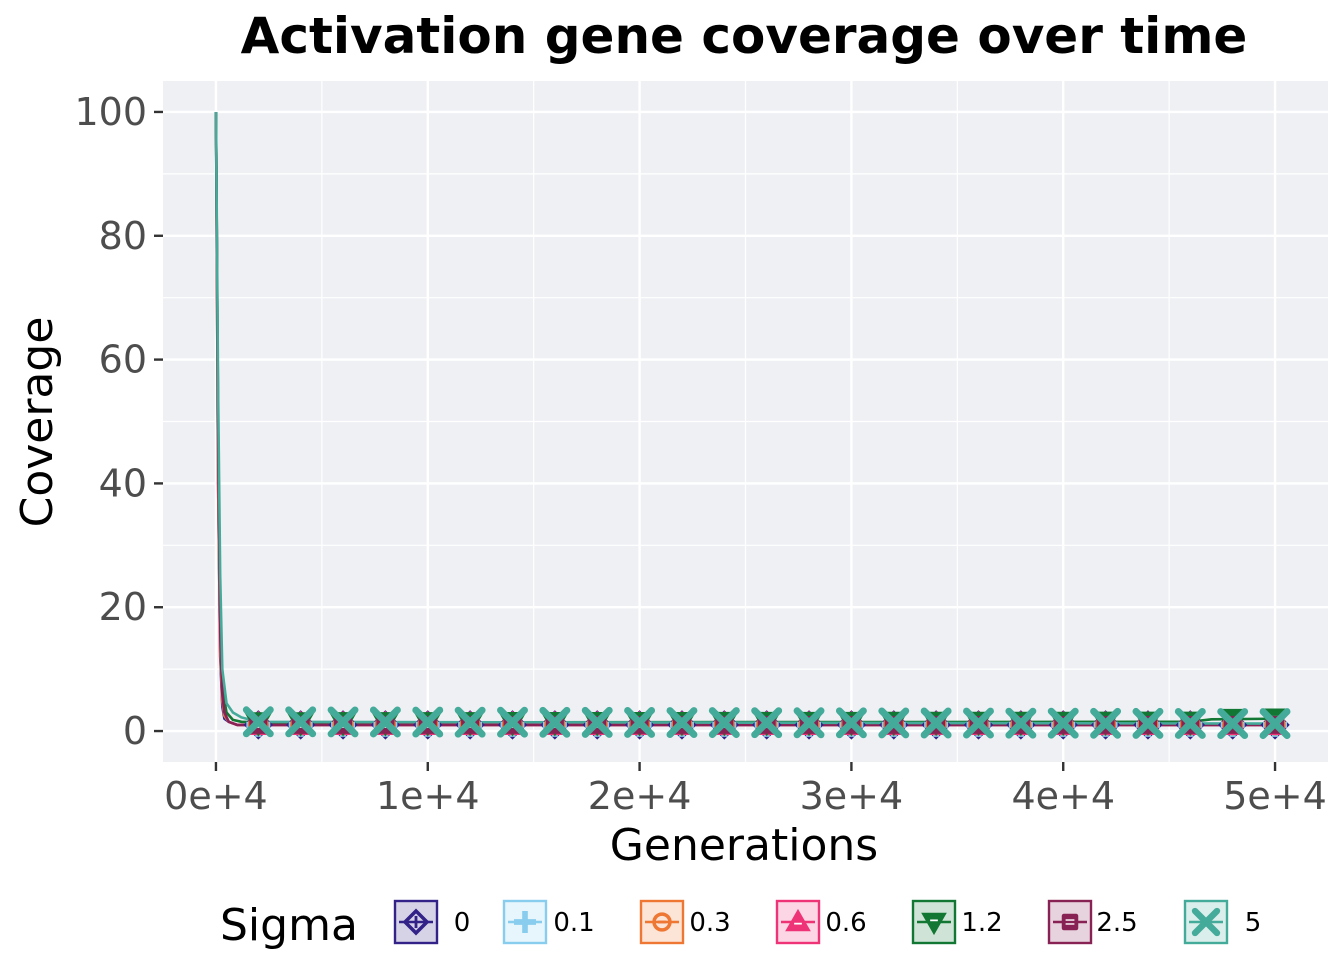  I want to click on legend-key-0.3, so click(662, 922).